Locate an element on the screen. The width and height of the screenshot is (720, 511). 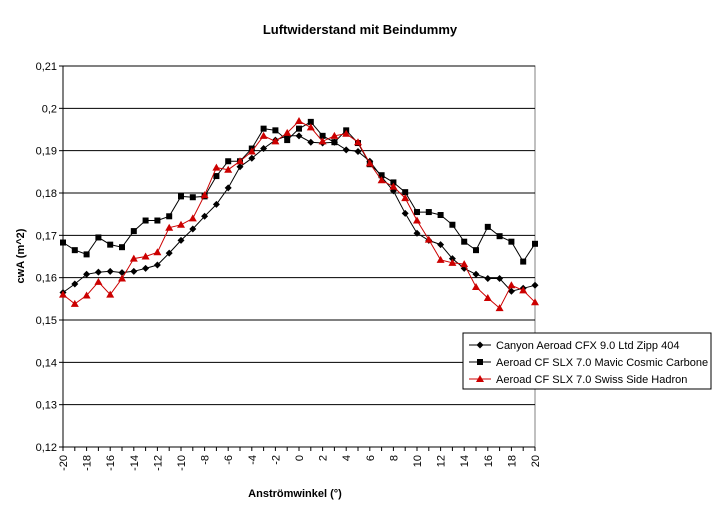
y-axis-title: cwA (m^2) is located at coordinates (21, 255).